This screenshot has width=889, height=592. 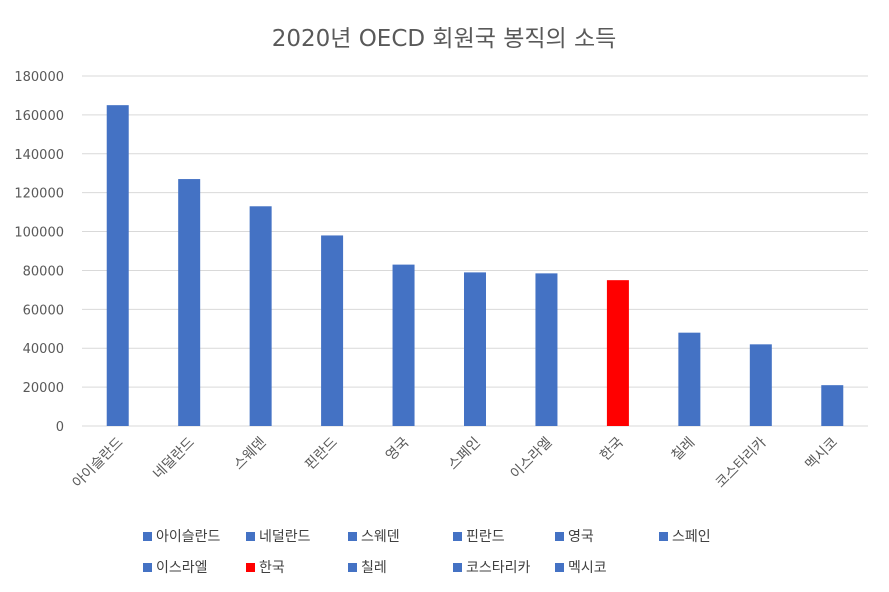 I want to click on y-tick-label: 140000, so click(x=39, y=155).